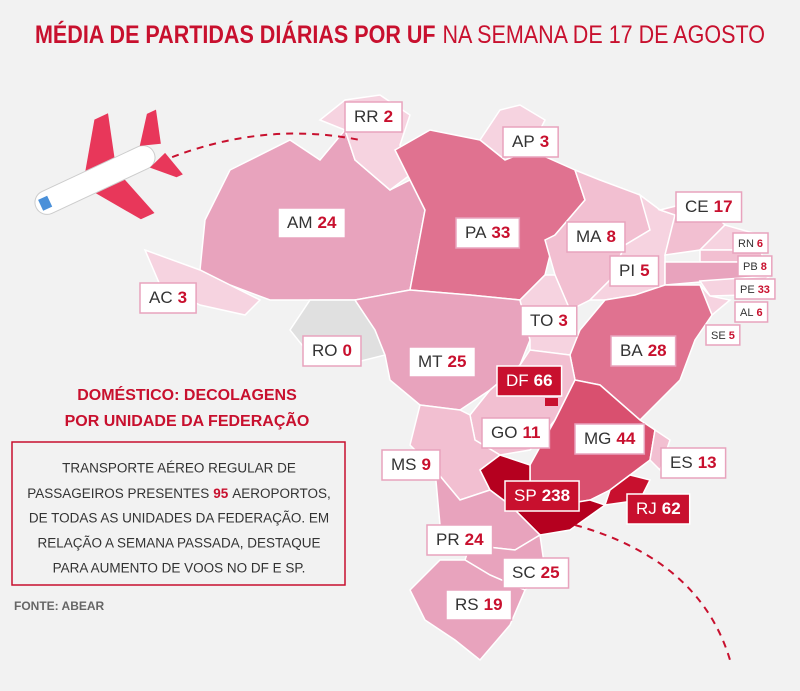 This screenshot has width=800, height=691. I want to click on state-label: RR 2, so click(373, 117).